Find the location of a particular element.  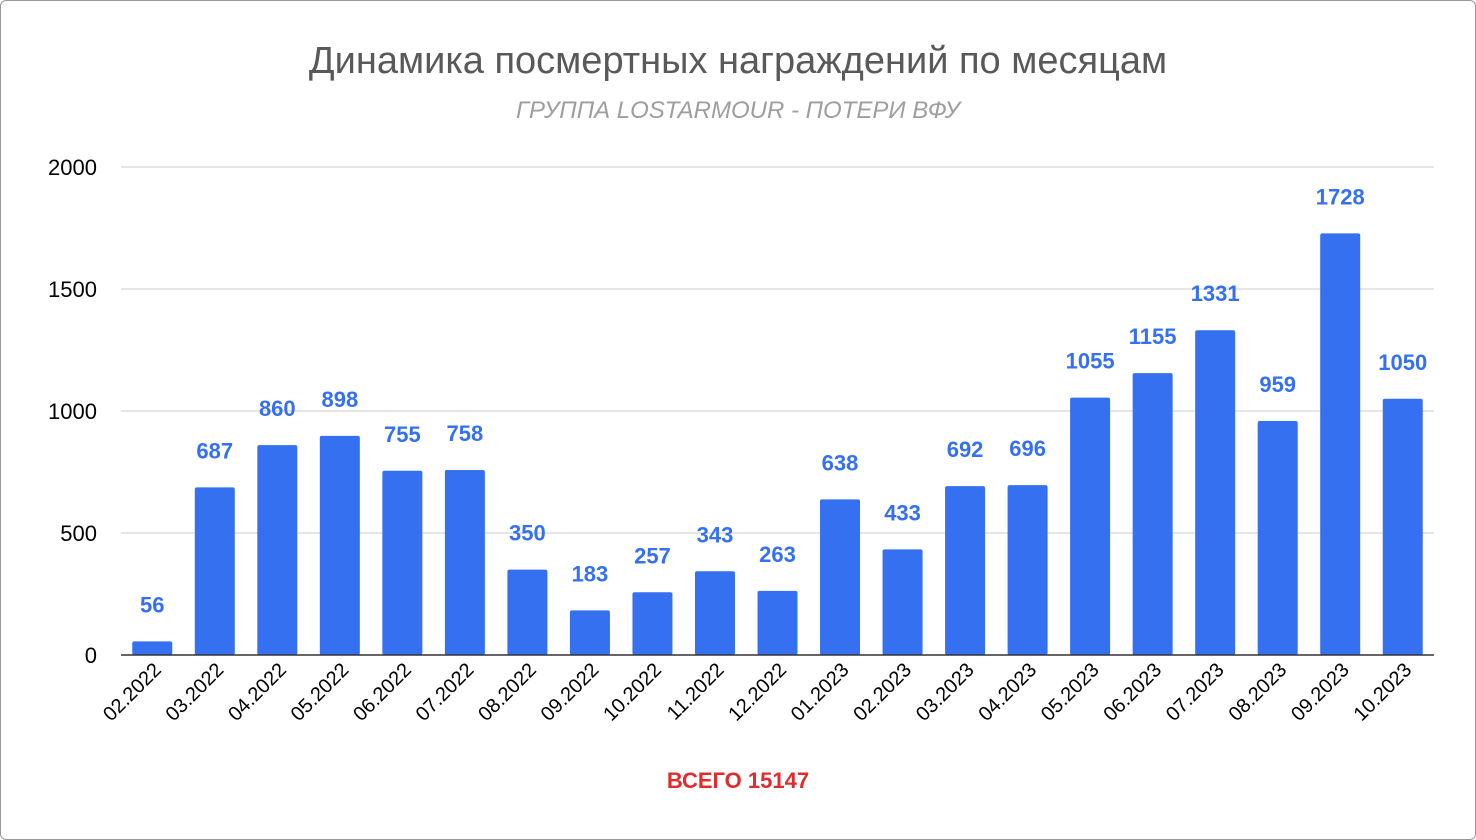

data-label: 1055 is located at coordinates (1090, 361).